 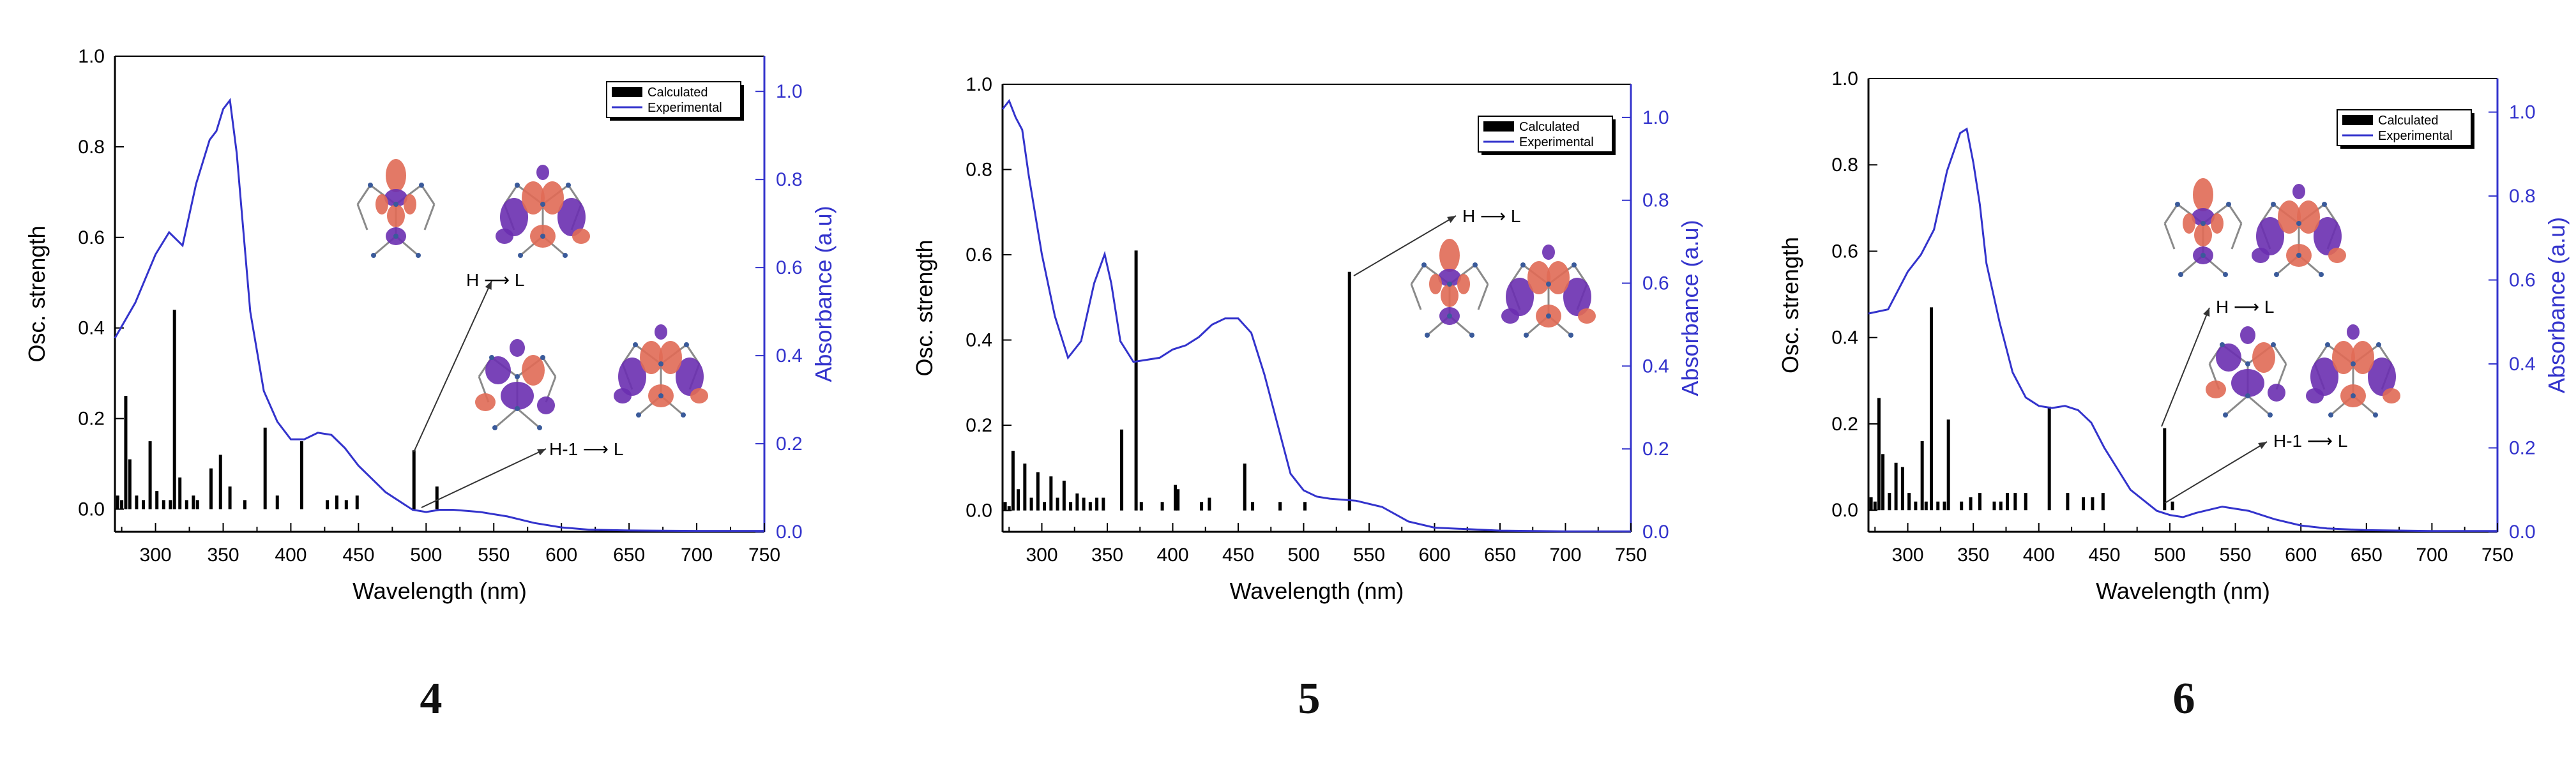 I want to click on x-tick-label: 500, so click(x=2170, y=555).